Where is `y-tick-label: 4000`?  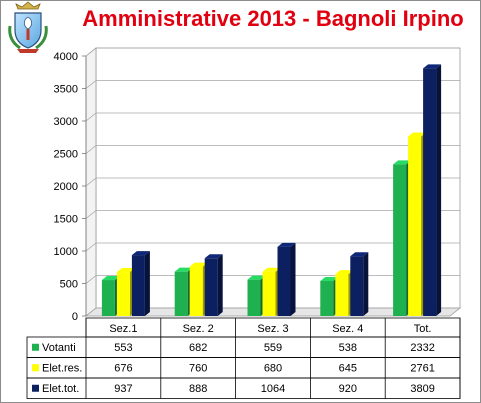
y-tick-label: 4000 is located at coordinates (66, 57).